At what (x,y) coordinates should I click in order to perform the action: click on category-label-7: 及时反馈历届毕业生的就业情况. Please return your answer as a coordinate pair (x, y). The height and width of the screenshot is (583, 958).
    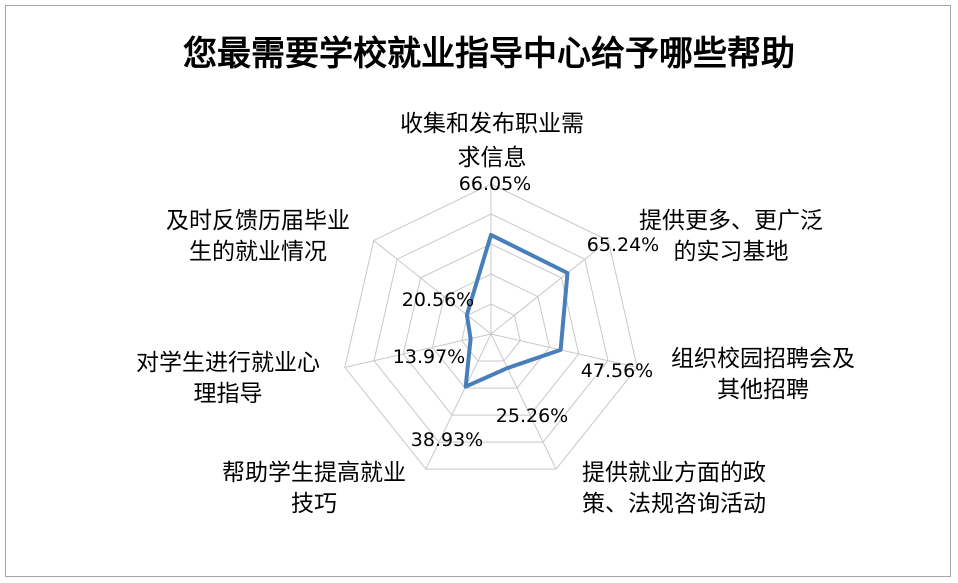
    Looking at the image, I should click on (258, 236).